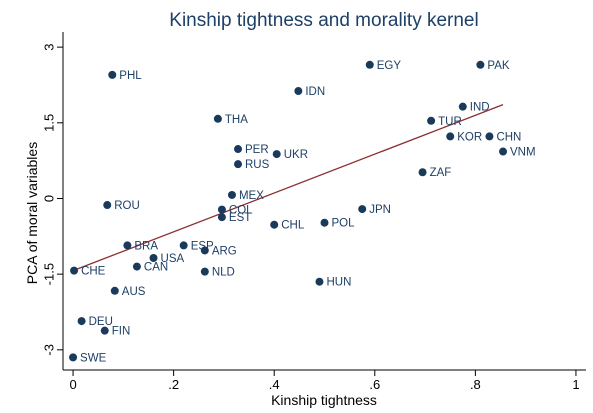 This screenshot has width=593, height=413. I want to click on point-aus: AUS, so click(128, 292).